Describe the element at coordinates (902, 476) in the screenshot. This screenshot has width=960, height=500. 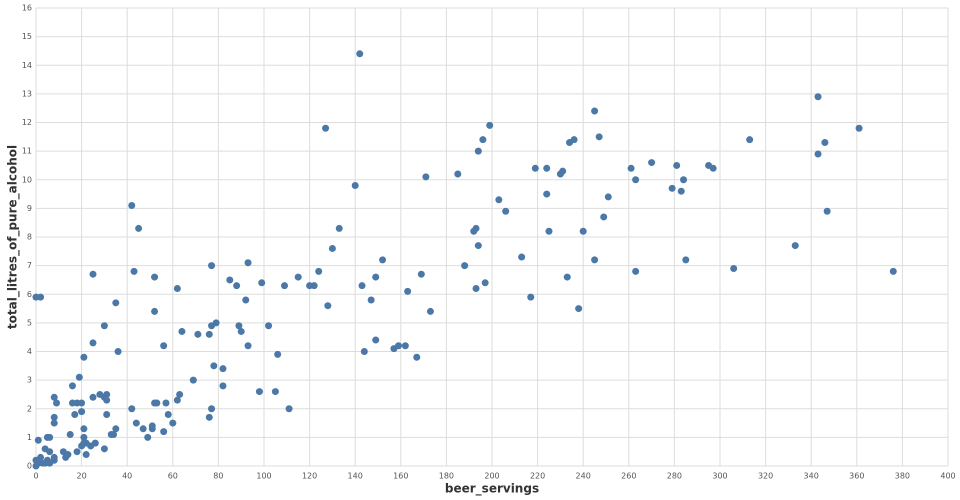
I see `x-tick-label: 380` at that location.